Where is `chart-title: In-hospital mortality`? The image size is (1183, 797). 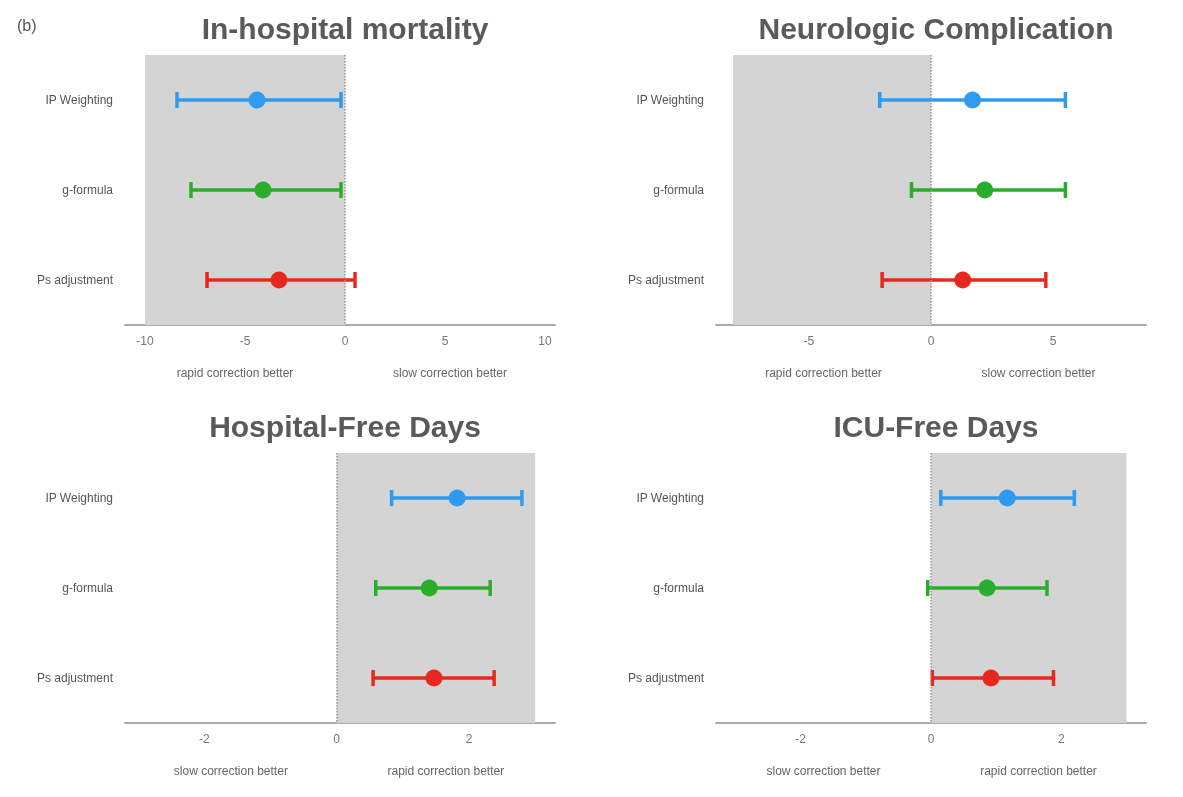 chart-title: In-hospital mortality is located at coordinates (345, 28).